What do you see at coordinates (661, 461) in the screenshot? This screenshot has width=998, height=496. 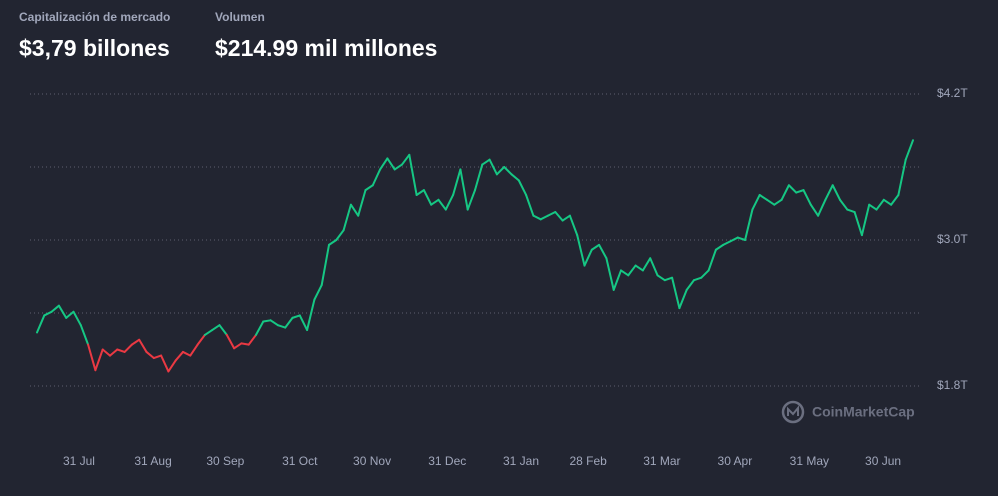 I see `x-tick-label: 31 Mar` at bounding box center [661, 461].